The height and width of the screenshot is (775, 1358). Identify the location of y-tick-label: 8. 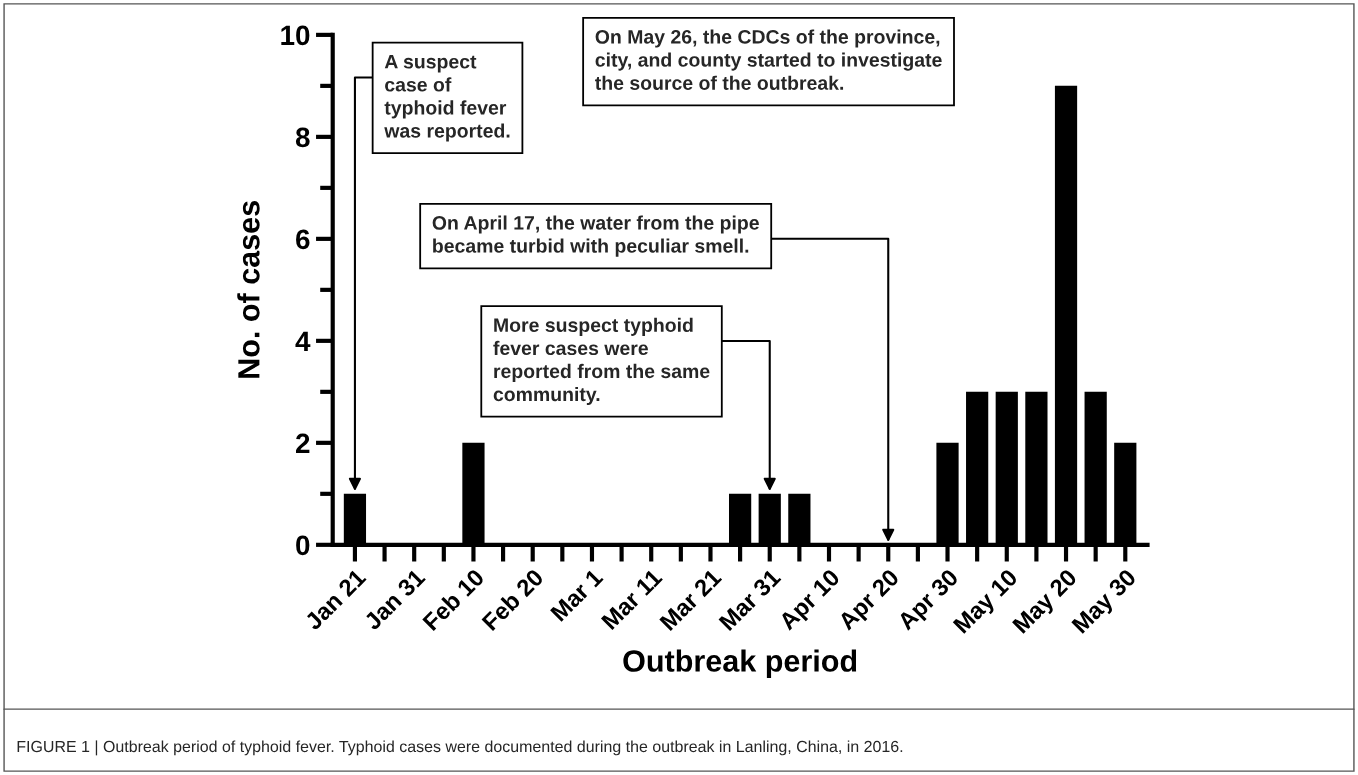
(302, 137).